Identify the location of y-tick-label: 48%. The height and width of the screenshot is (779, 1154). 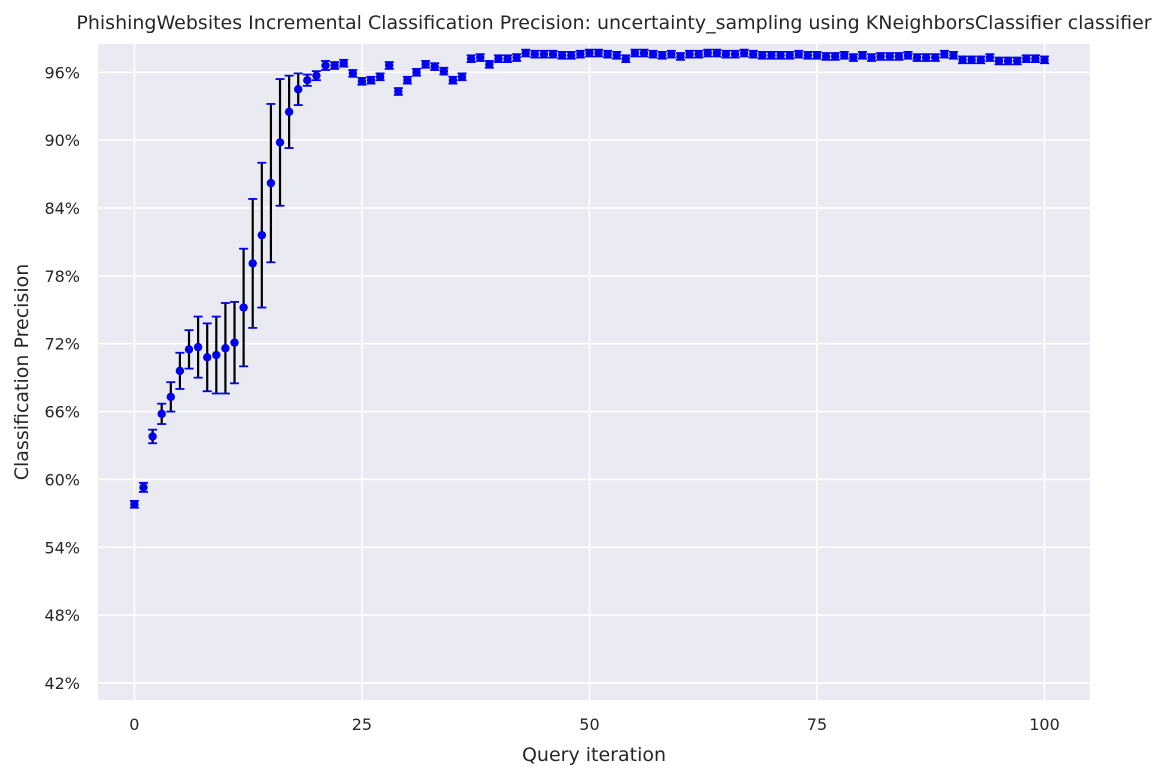
(62, 615).